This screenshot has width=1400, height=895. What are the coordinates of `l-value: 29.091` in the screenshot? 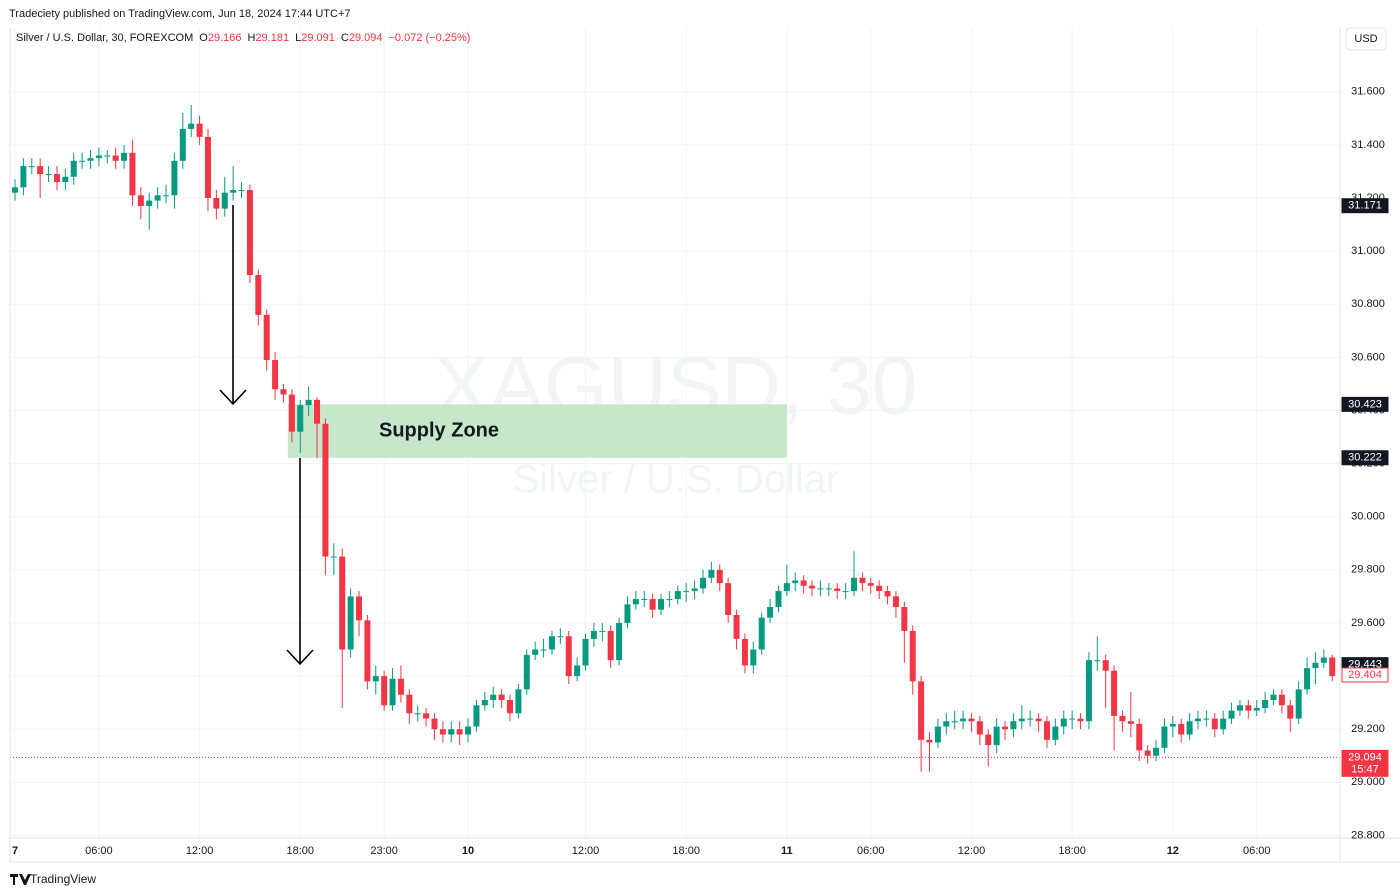 It's located at (318, 38).